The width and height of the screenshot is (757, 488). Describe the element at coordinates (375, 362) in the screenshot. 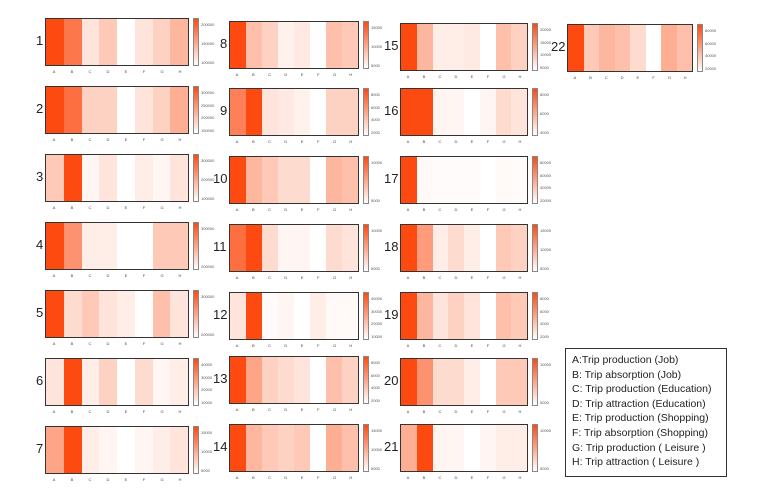

I see `colorbar-tick-label: 8000` at that location.